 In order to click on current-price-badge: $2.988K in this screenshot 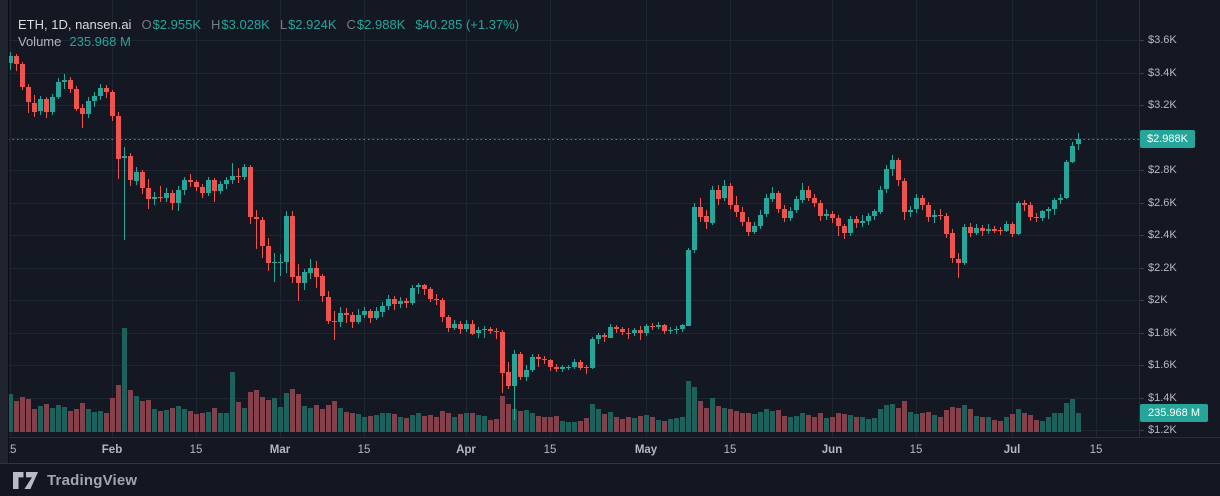, I will do `click(1167, 139)`.